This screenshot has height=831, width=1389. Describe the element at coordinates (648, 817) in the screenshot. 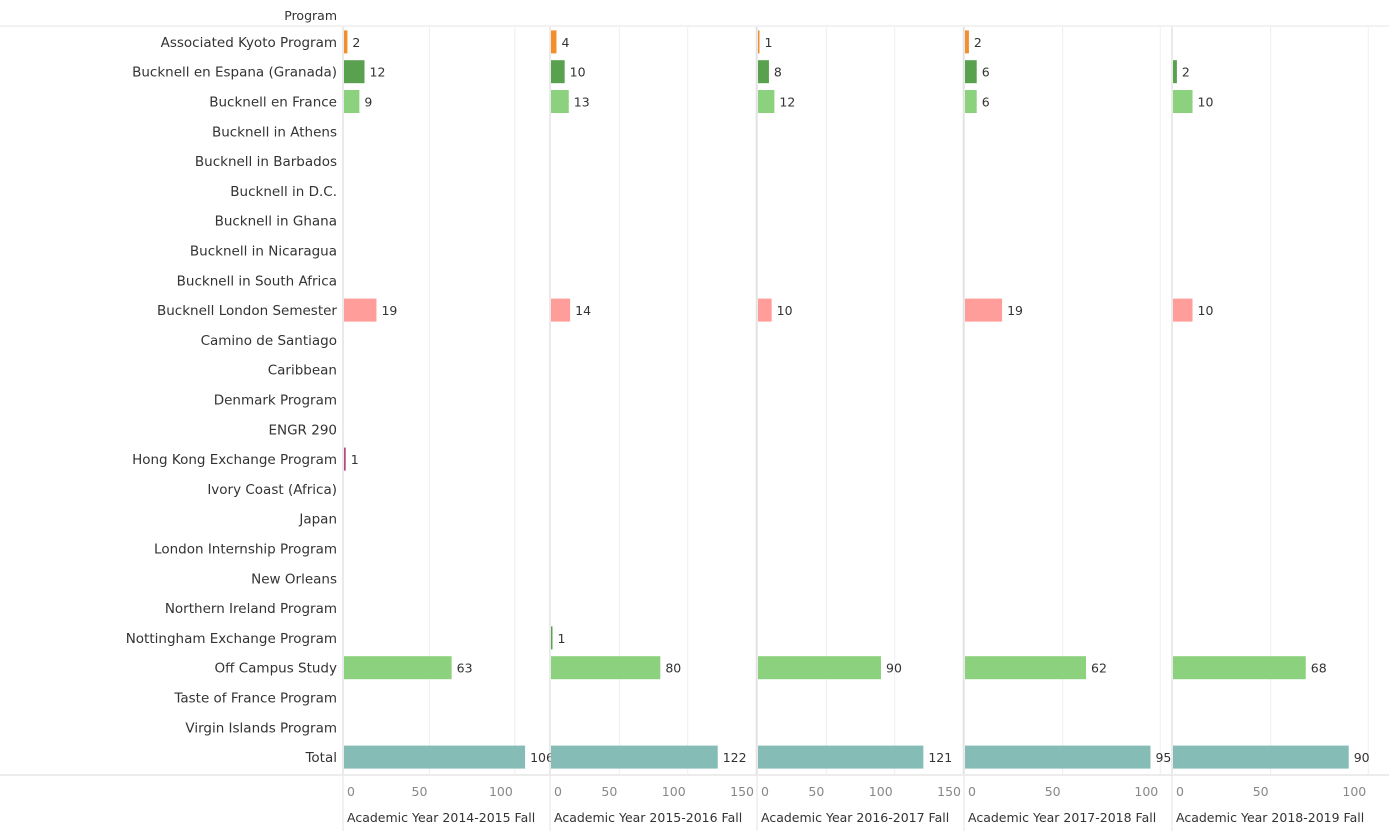

I see `panel-title: Academic Year 2015-2016 Fall` at that location.